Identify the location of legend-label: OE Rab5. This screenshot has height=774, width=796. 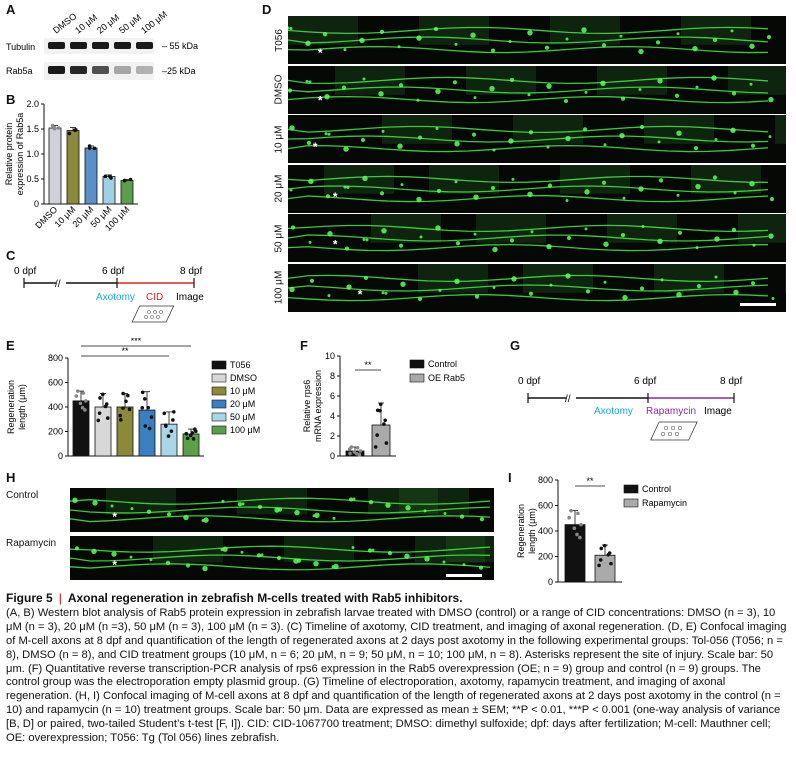
(446, 378).